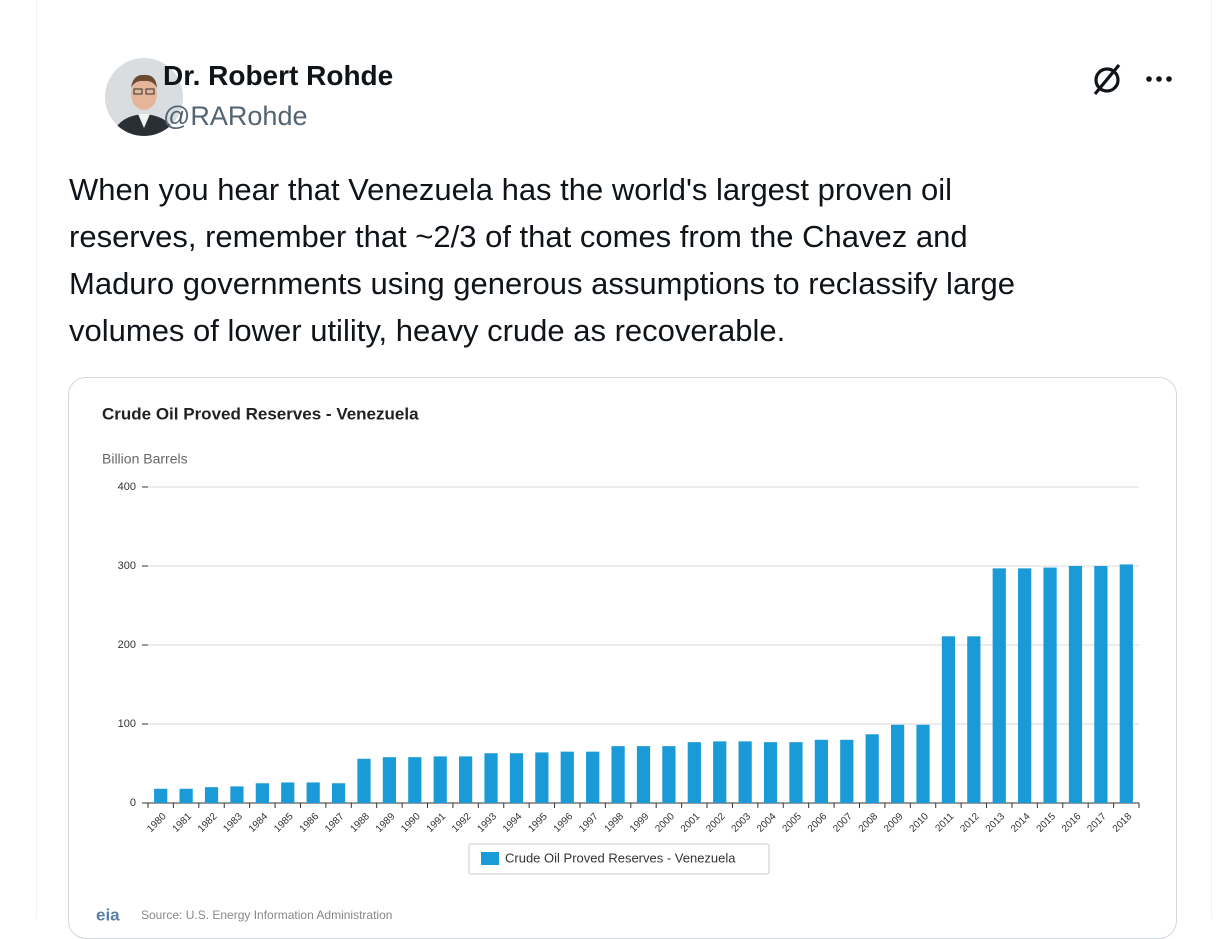 This screenshot has height=939, width=1219. What do you see at coordinates (235, 116) in the screenshot?
I see `author-handle: @RARohde` at bounding box center [235, 116].